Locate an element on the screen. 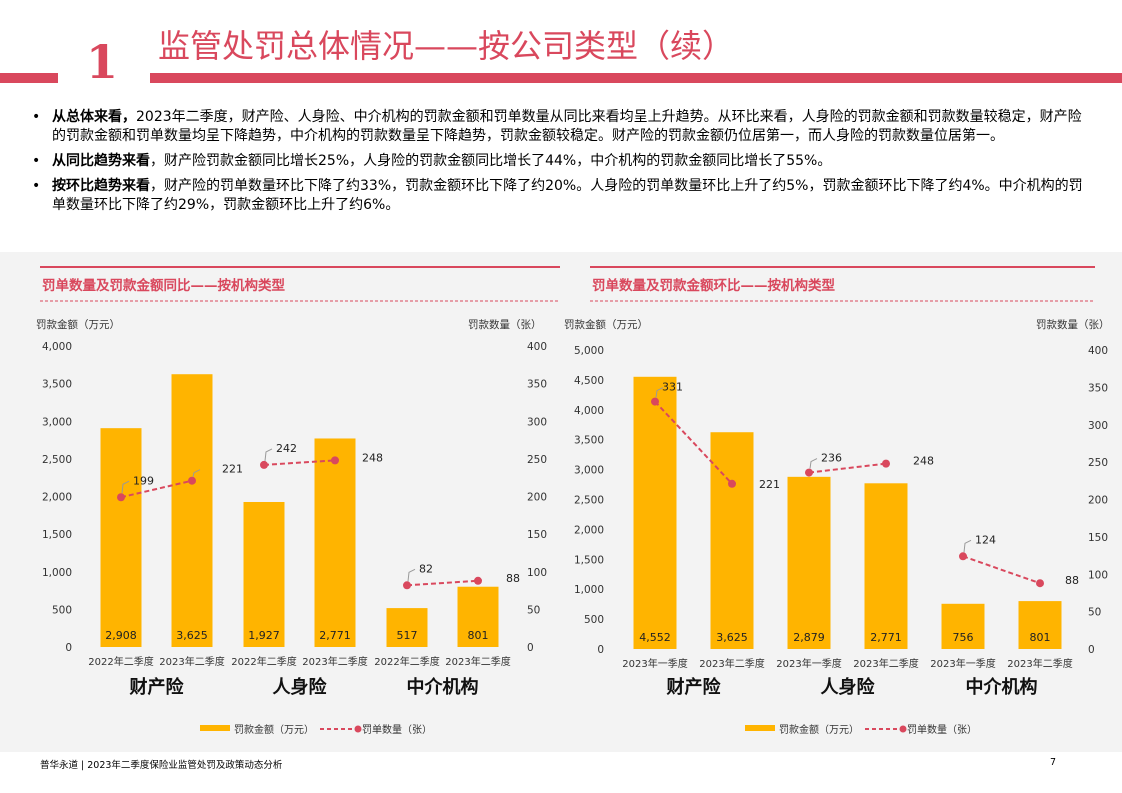 Image resolution: width=1122 pixels, height=793 pixels. header-accent-bar-left is located at coordinates (29, 78).